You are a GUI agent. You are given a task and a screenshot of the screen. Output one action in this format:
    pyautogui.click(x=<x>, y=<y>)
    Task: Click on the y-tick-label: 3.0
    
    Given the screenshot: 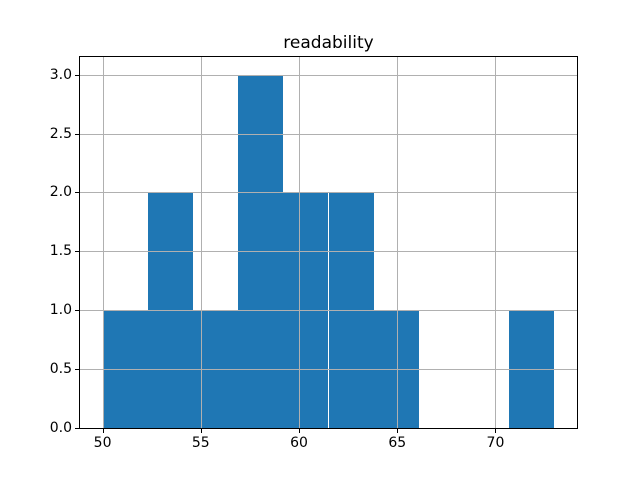 What is the action you would take?
    pyautogui.click(x=60, y=74)
    